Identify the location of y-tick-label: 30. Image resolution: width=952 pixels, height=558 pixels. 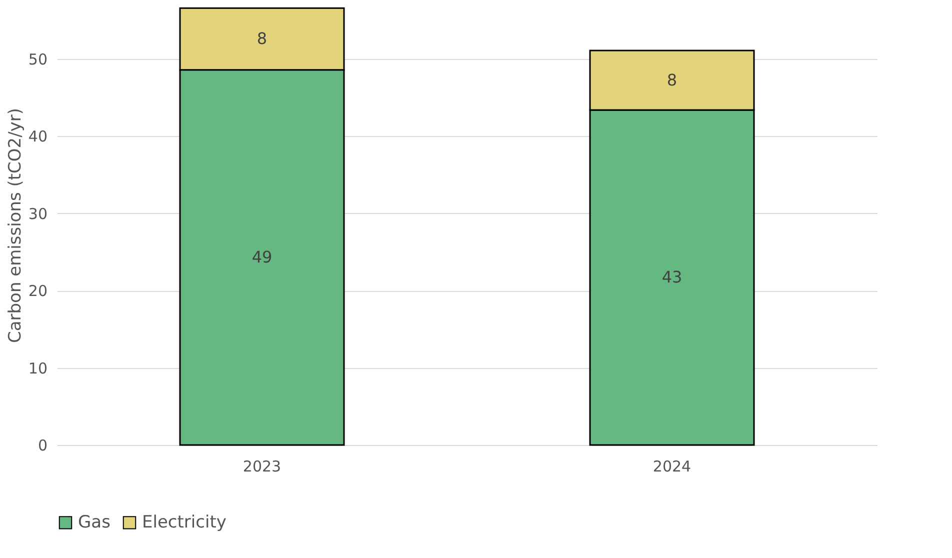
(38, 213).